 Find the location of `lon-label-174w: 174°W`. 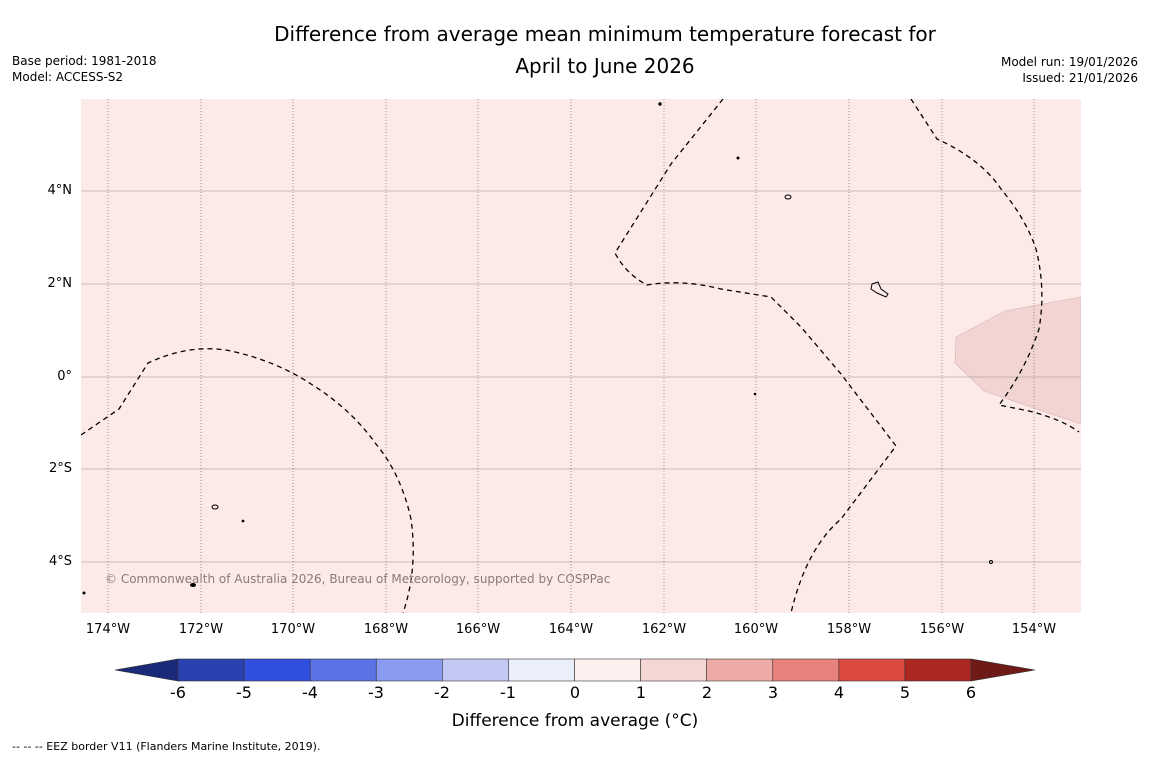

lon-label-174w: 174°W is located at coordinates (108, 629).